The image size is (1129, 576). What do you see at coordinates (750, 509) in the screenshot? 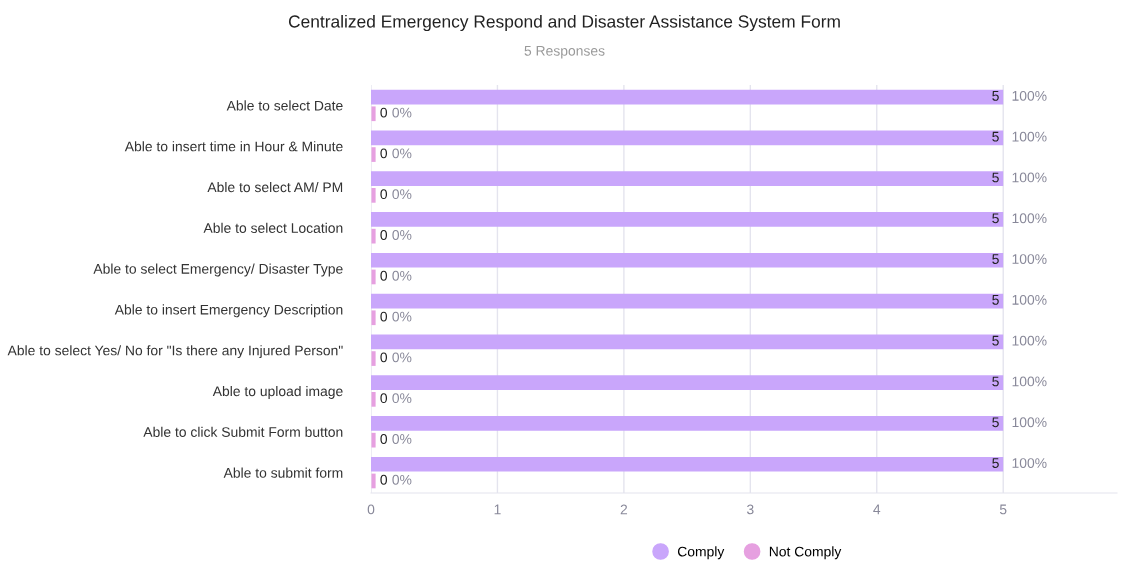
I see `x-tick-label: 3` at bounding box center [750, 509].